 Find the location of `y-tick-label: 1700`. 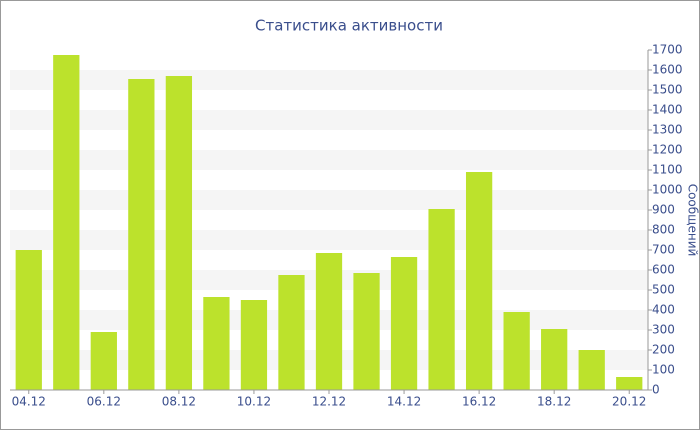

y-tick-label: 1700 is located at coordinates (667, 50).